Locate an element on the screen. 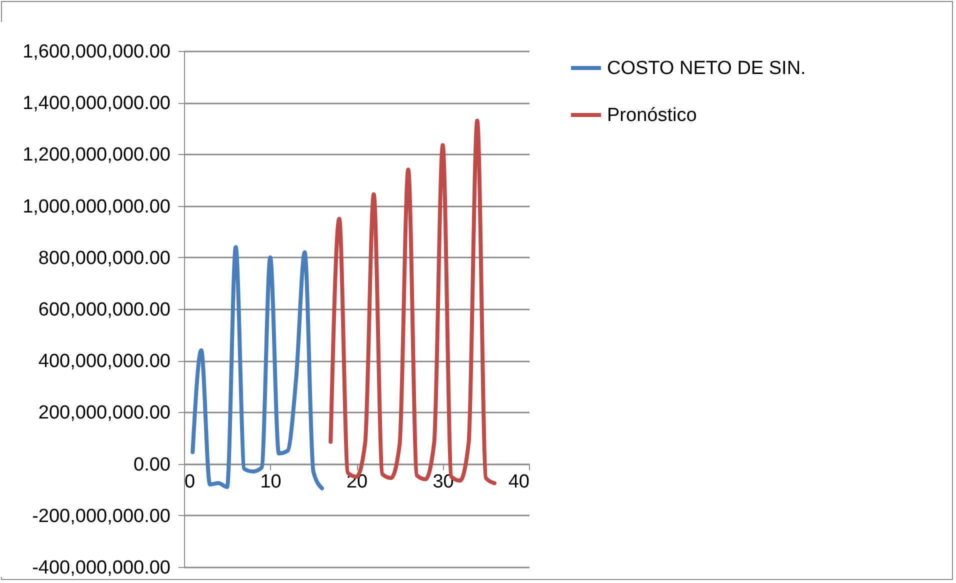 Image resolution: width=956 pixels, height=583 pixels. x-tick-label: 0 is located at coordinates (190, 481).